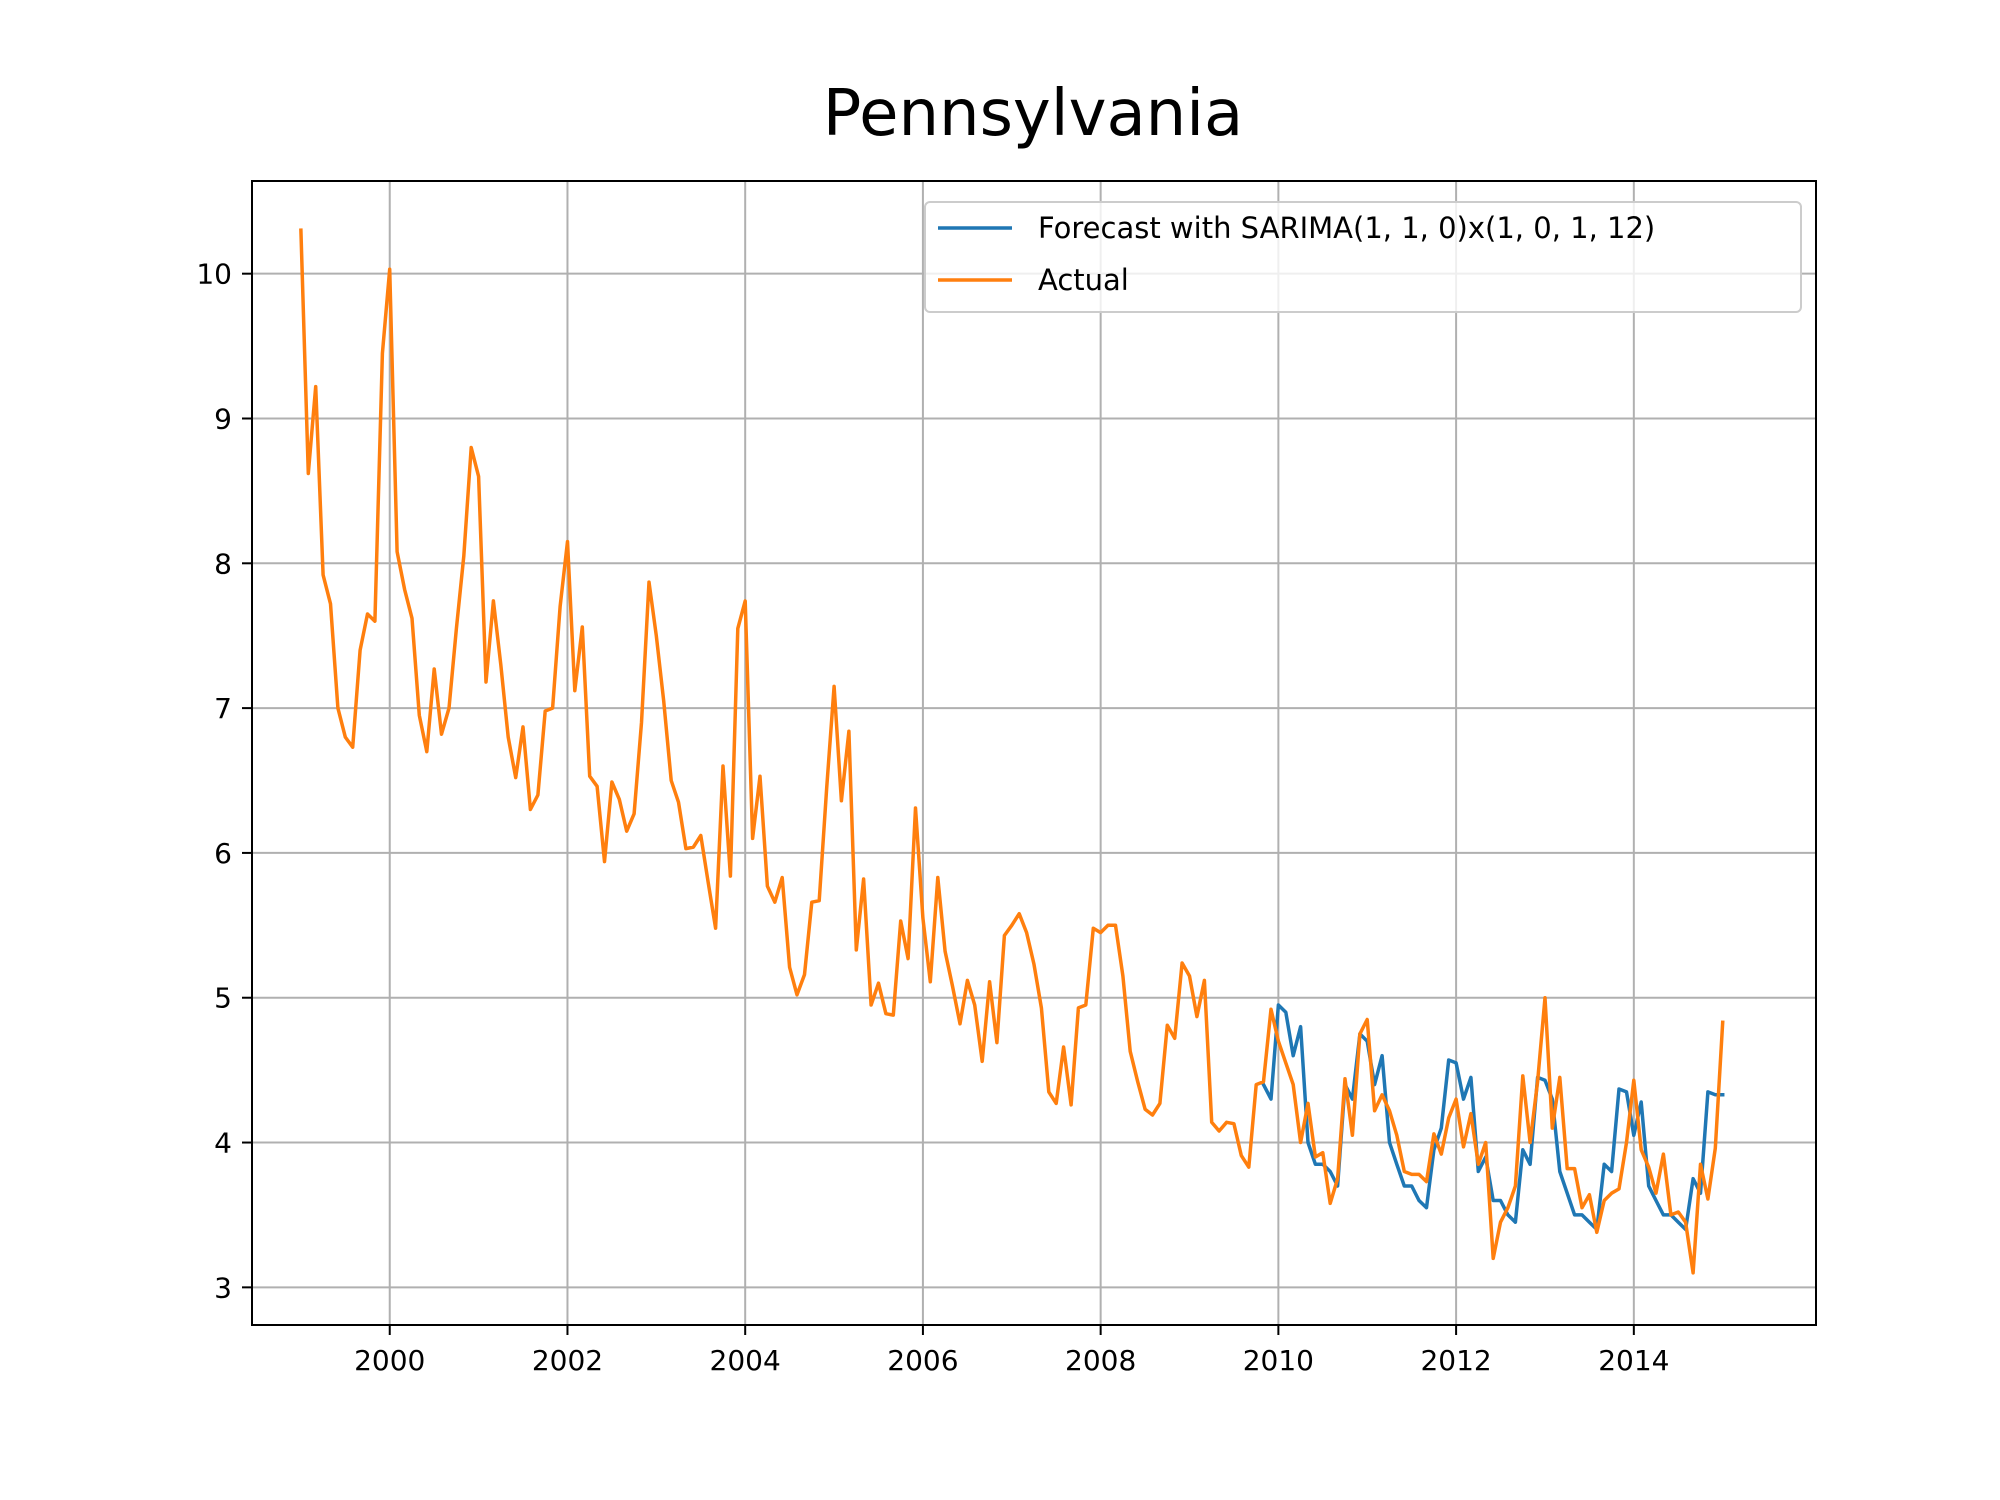 This screenshot has width=2000, height=1500. I want to click on y-tick-label: 7, so click(223, 708).